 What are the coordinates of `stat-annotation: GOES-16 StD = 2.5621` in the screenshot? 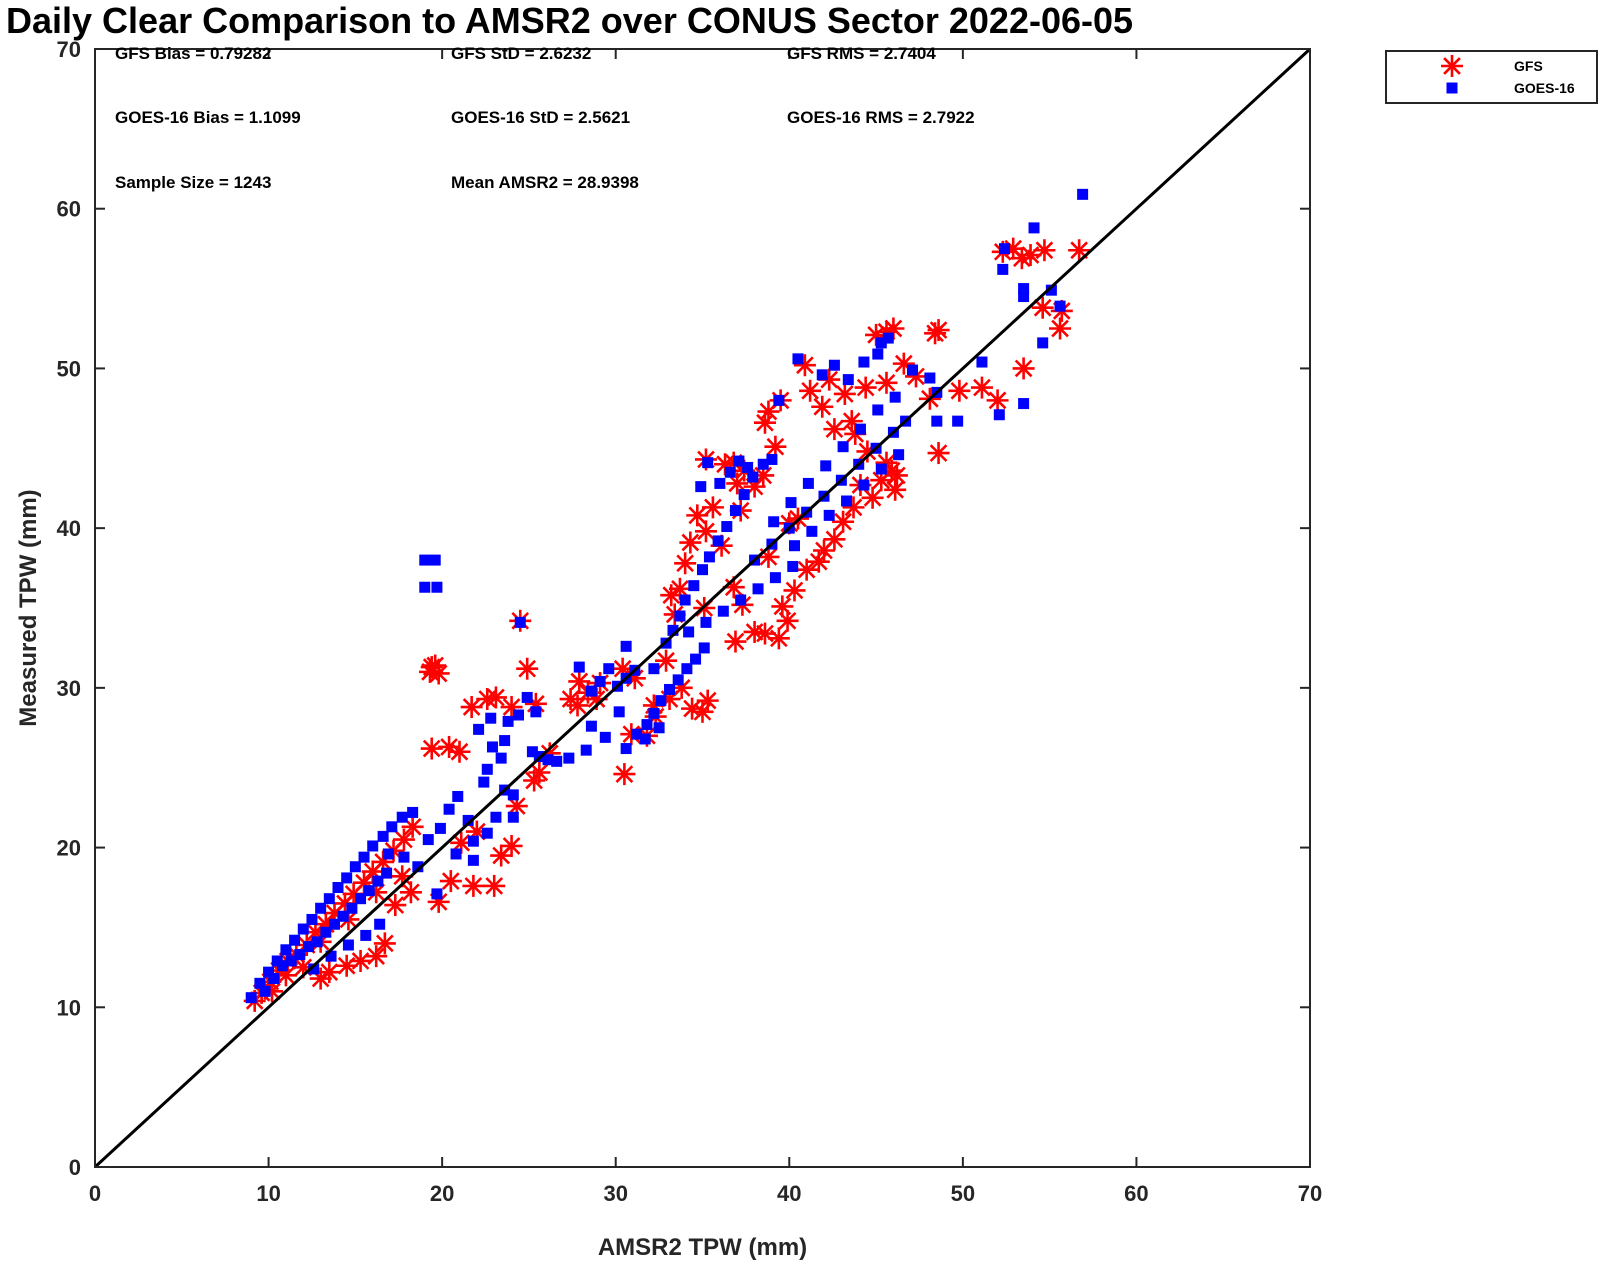 It's located at (540, 117).